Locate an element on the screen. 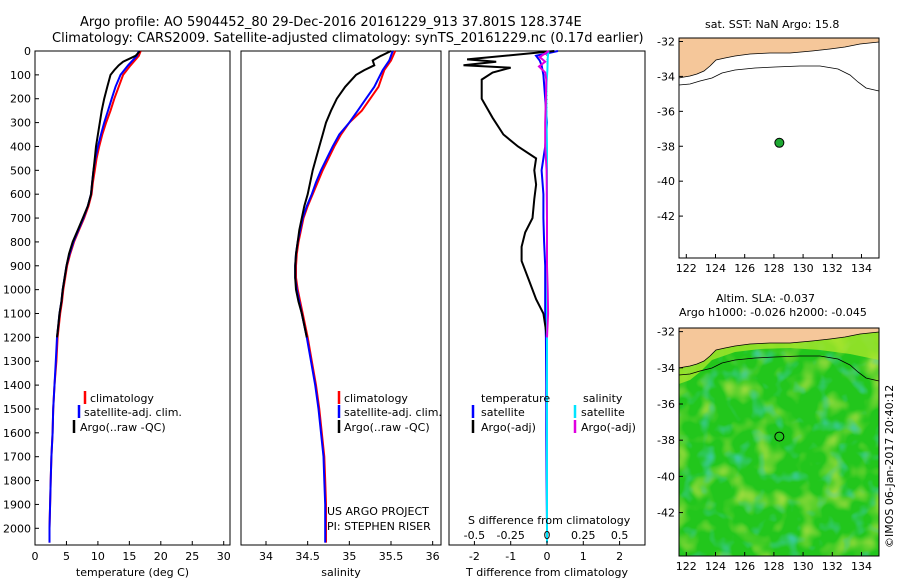 The width and height of the screenshot is (900, 580). pi-credit: PI: STEPHEN RISER is located at coordinates (379, 526).